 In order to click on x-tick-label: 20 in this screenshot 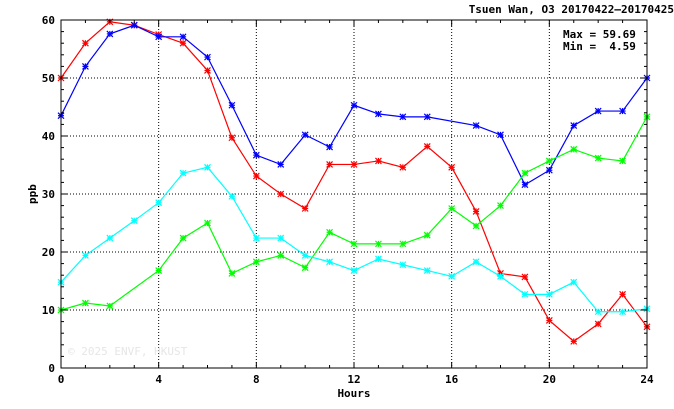, I will do `click(549, 379)`.